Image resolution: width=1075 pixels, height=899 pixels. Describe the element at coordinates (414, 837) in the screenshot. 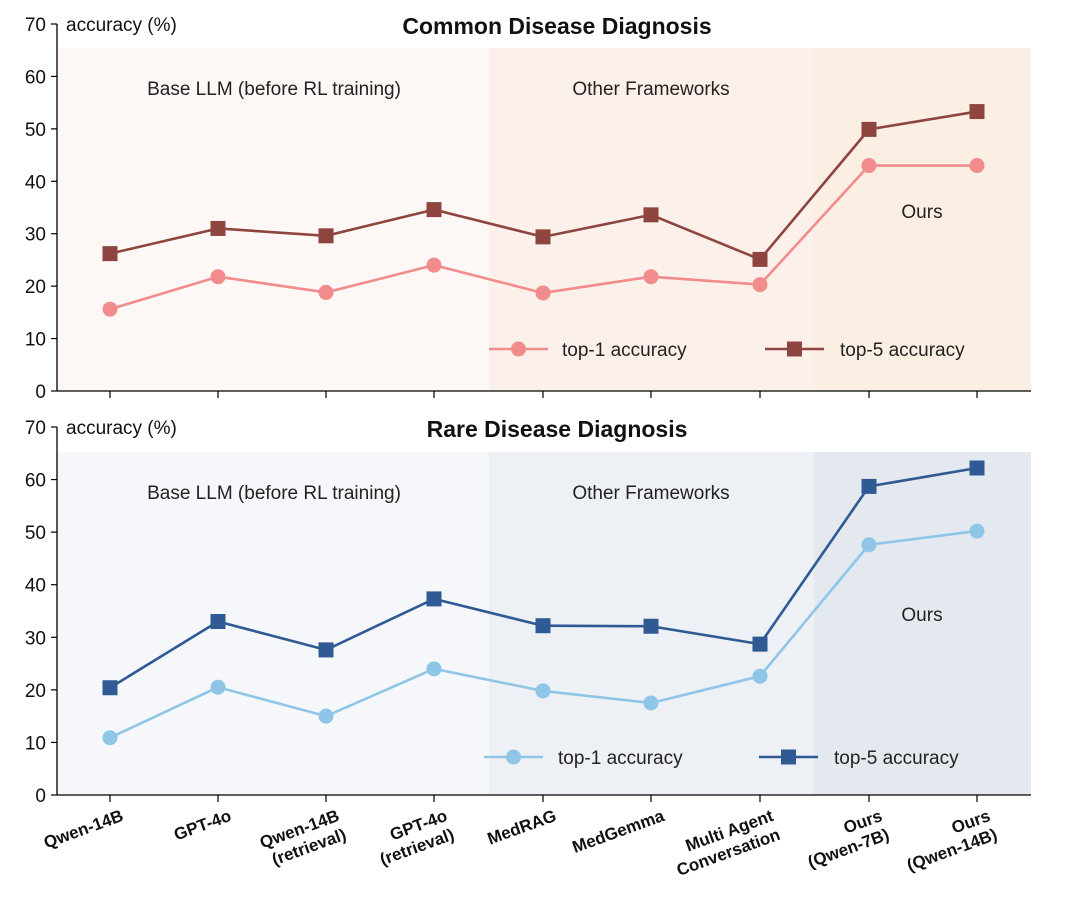

I see `x-tick-label-4: GPT-4o(retrieval)` at that location.